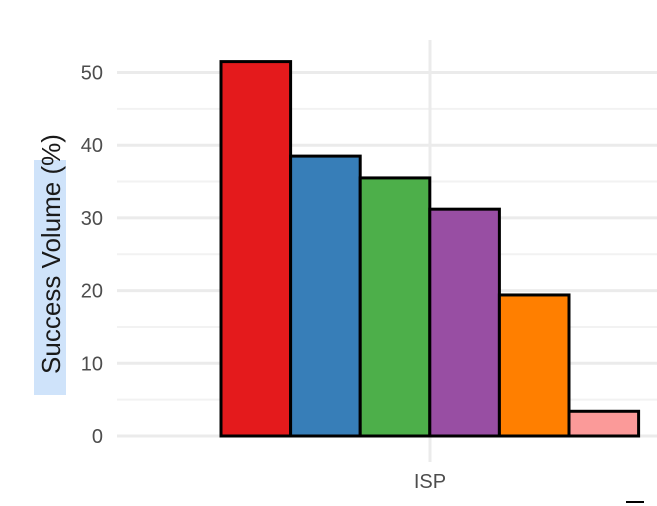  What do you see at coordinates (92, 146) in the screenshot?
I see `y-tick-label: 40` at bounding box center [92, 146].